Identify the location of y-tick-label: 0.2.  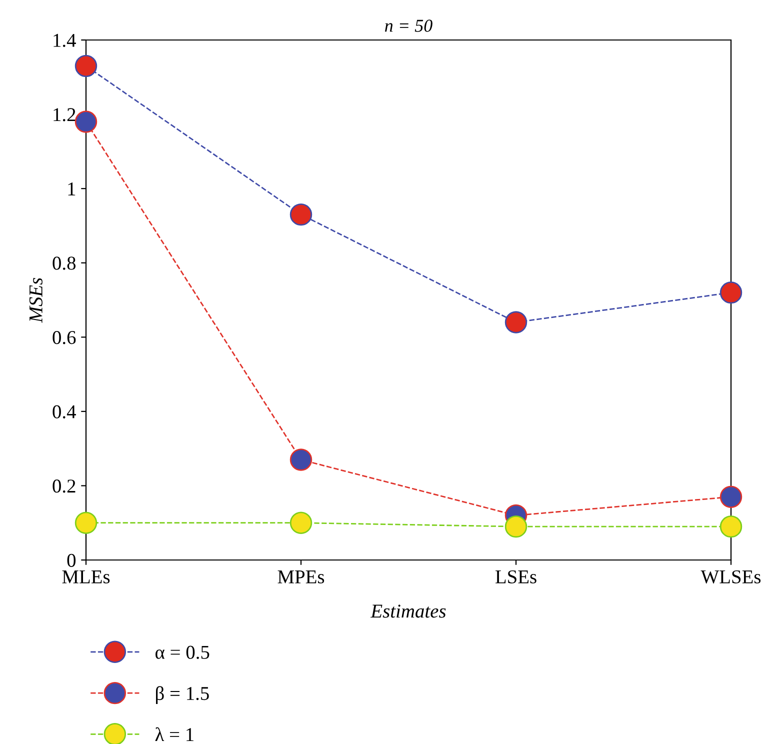
(64, 486).